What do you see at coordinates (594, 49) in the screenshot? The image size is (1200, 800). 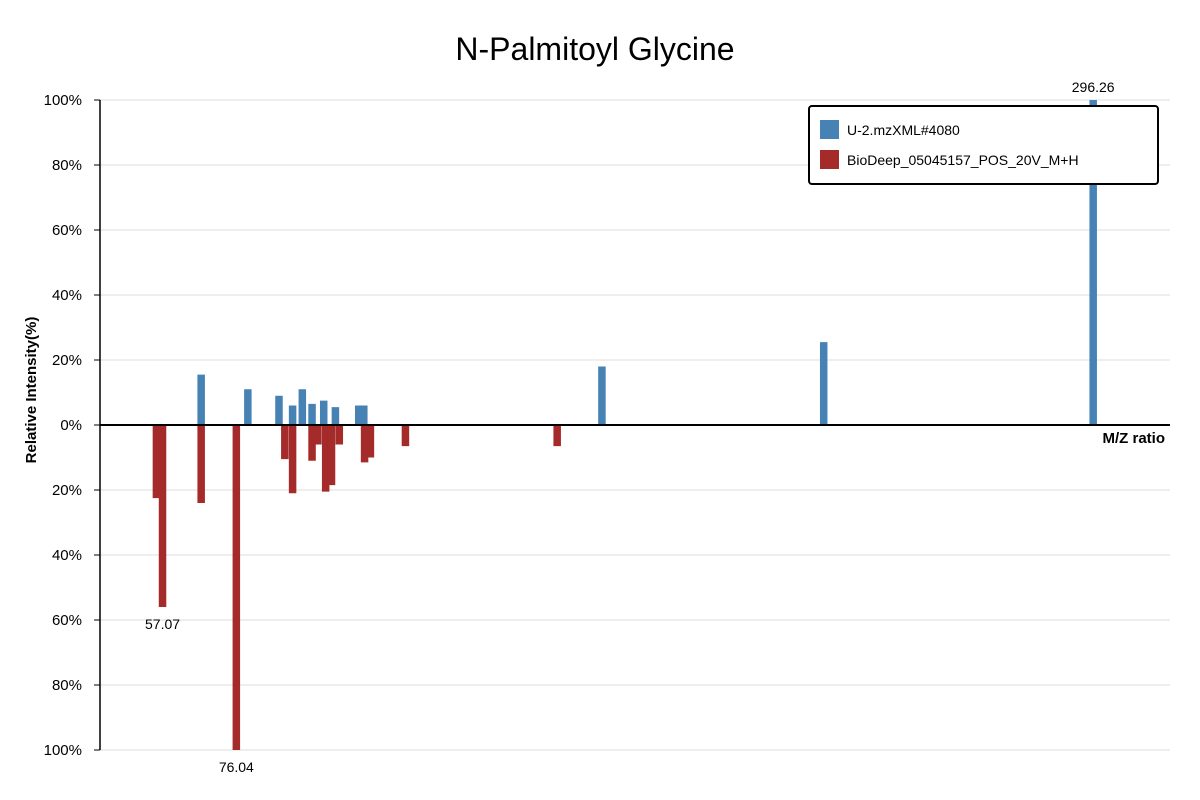 I see `chart-title: N-Palmitoyl Glycine` at bounding box center [594, 49].